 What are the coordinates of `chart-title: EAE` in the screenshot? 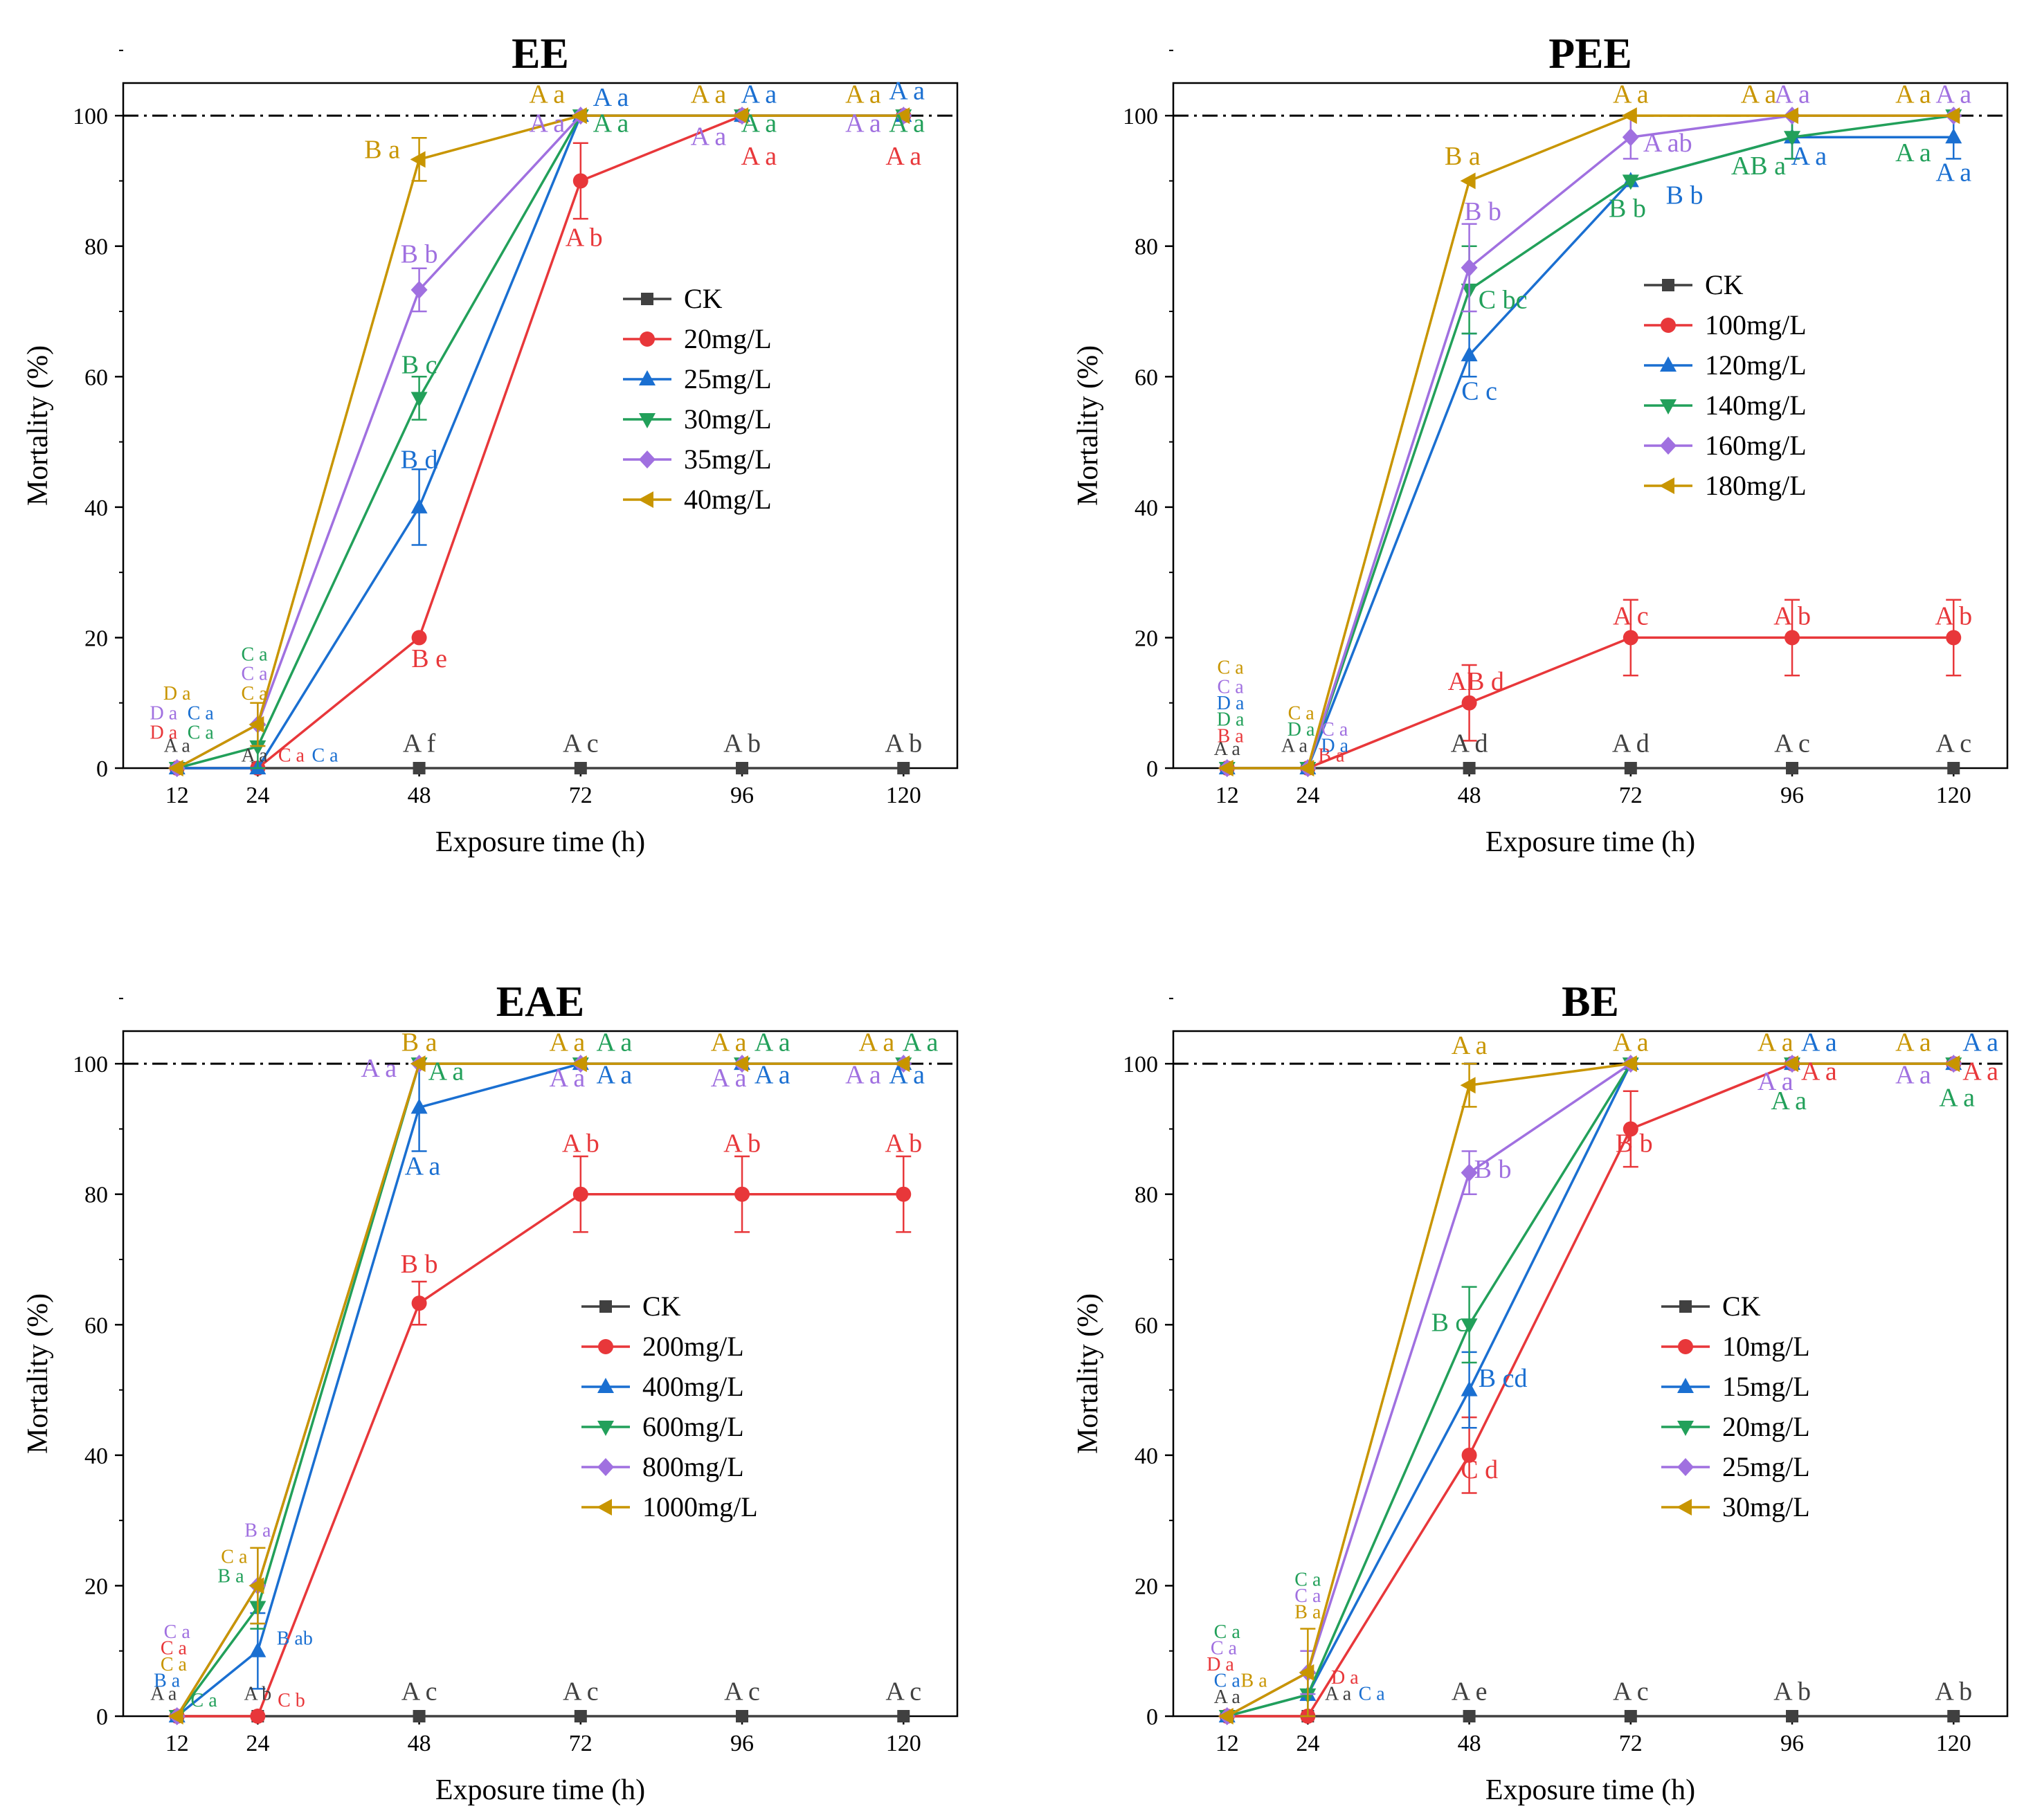 It's located at (540, 1003).